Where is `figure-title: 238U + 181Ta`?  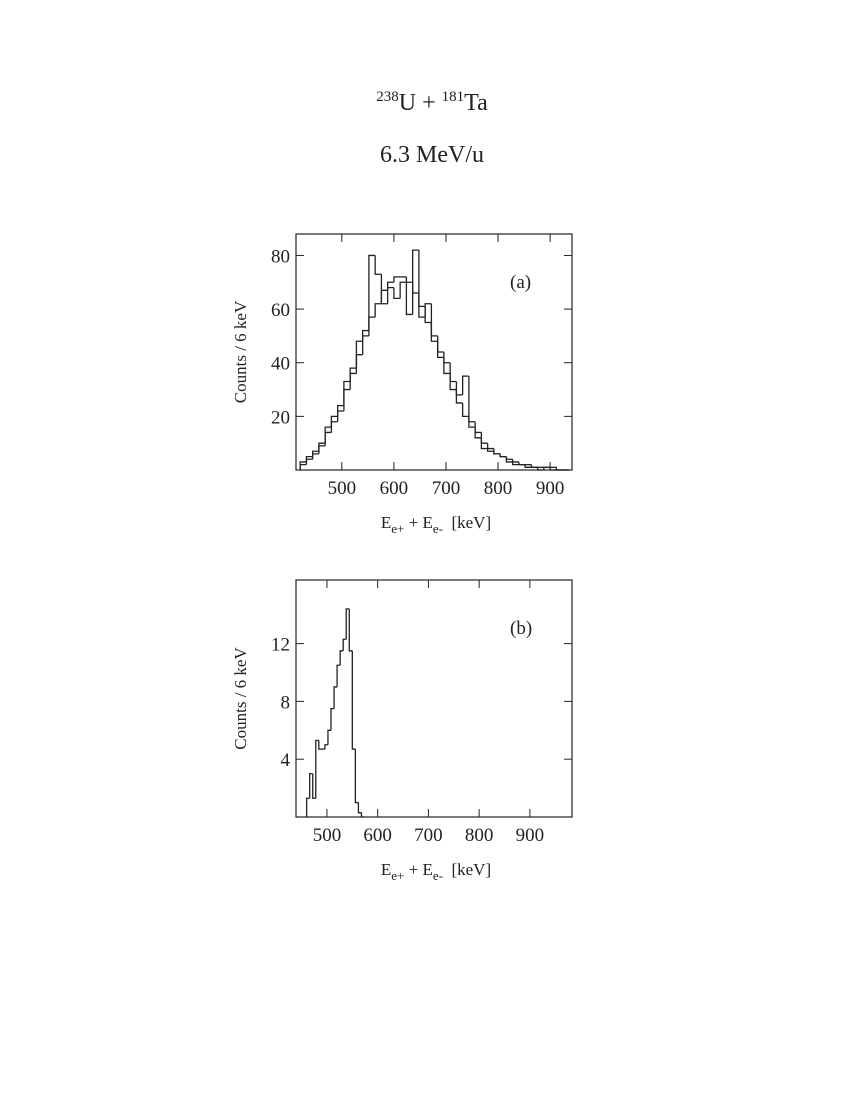 figure-title: 238U + 181Ta is located at coordinates (432, 102).